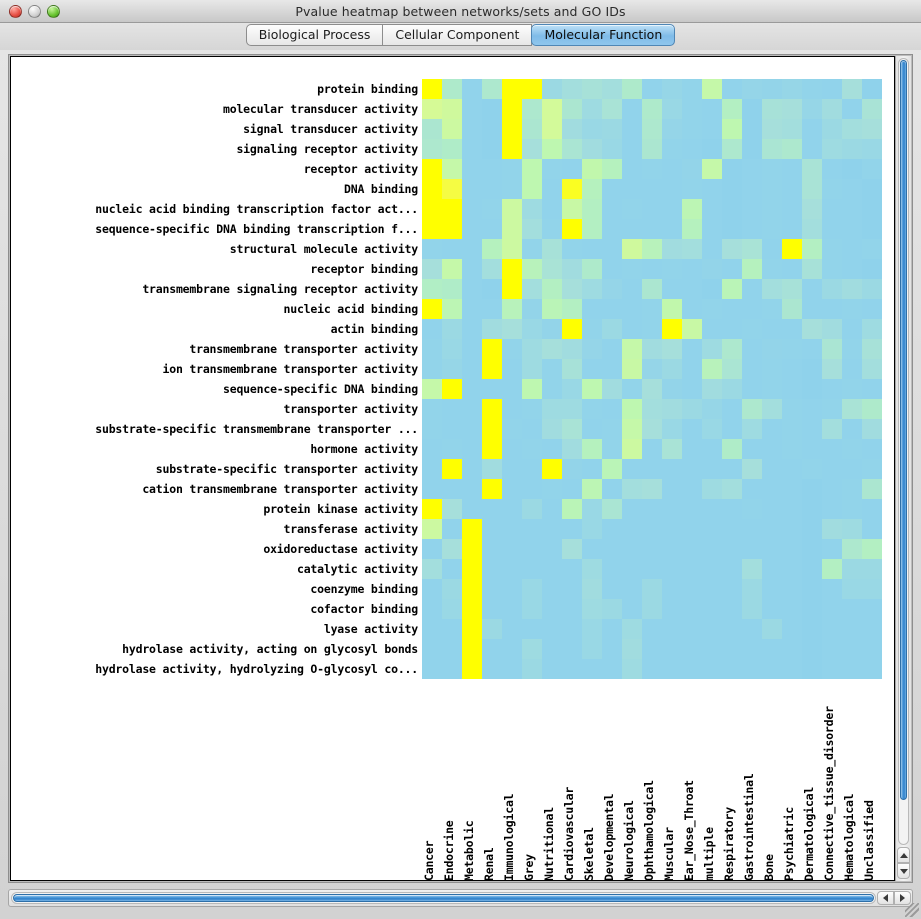 This screenshot has height=919, width=921. What do you see at coordinates (314, 35) in the screenshot?
I see `tab-biological-process: Biological Process` at bounding box center [314, 35].